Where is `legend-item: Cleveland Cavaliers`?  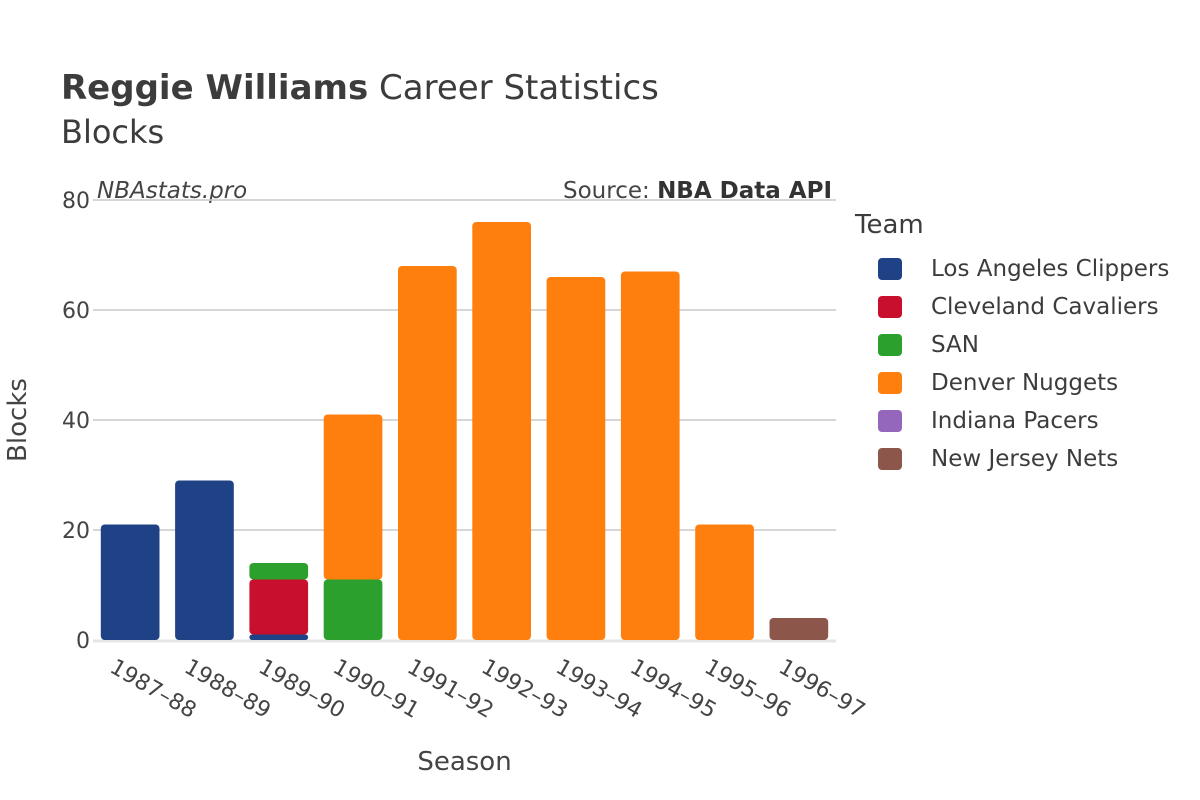
legend-item: Cleveland Cavaliers is located at coordinates (1023, 307).